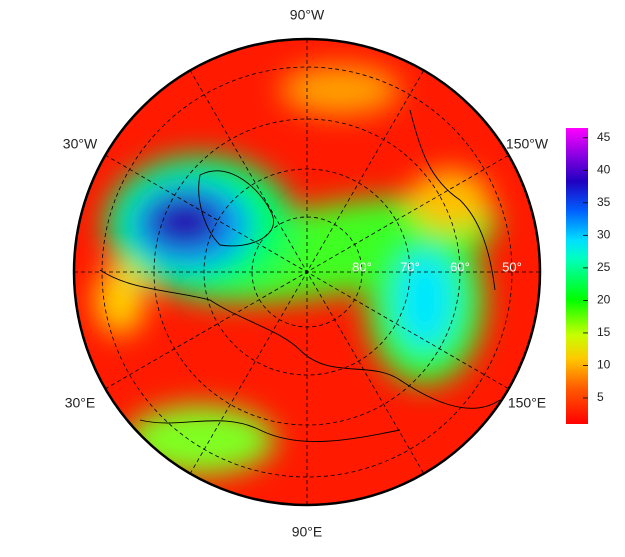 The width and height of the screenshot is (625, 557). Describe the element at coordinates (362, 266) in the screenshot. I see `latitude-label: 80°` at that location.